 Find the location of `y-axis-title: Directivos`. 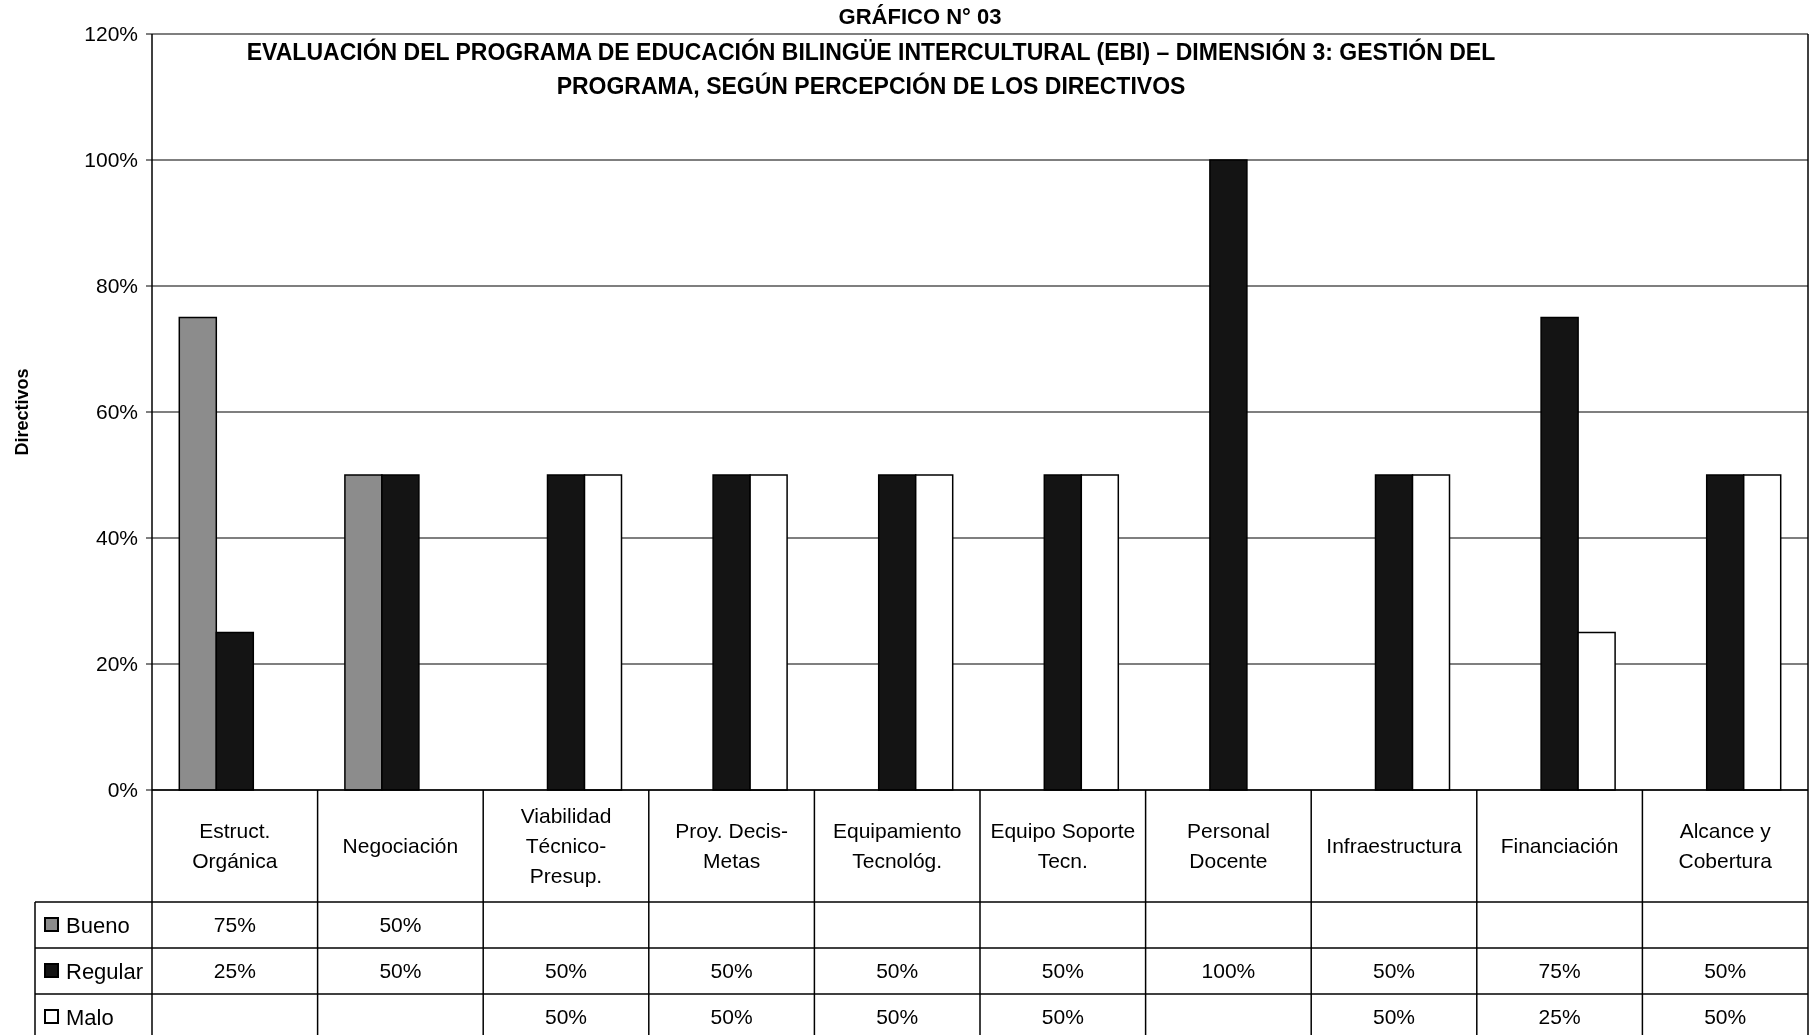

y-axis-title: Directivos is located at coordinates (22, 412).